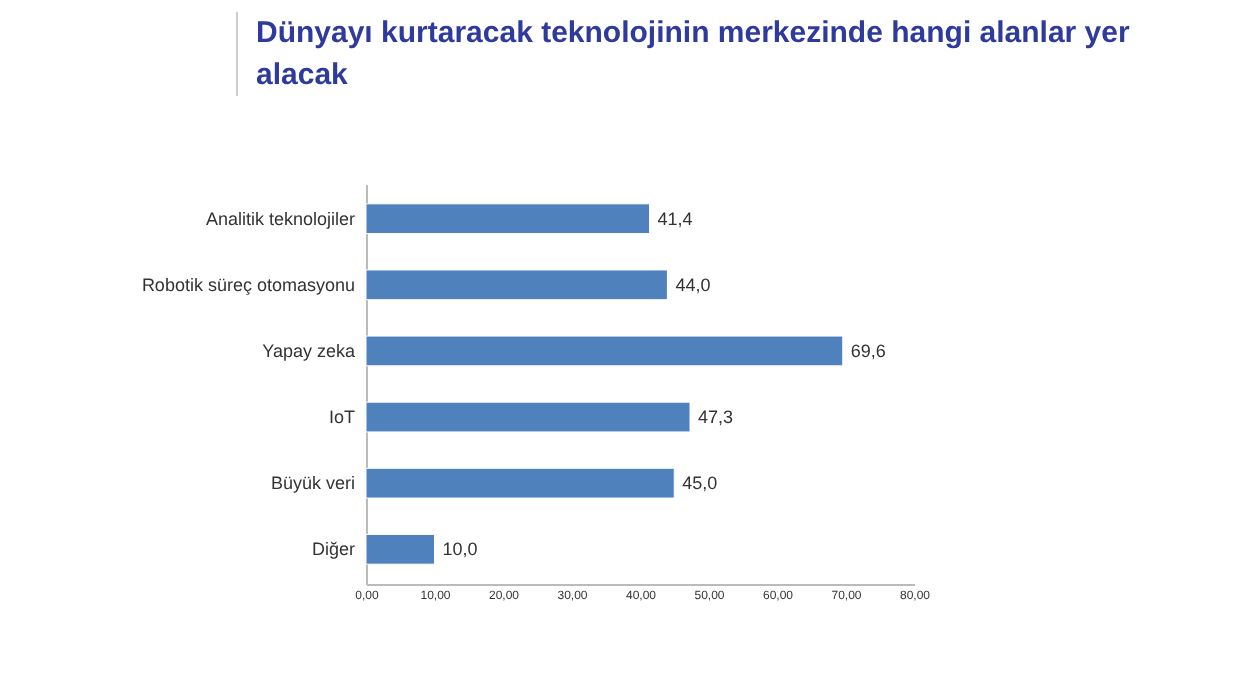  I want to click on chart-title: Dünyayı kurtaracak teknolojinin merkezinde hangi alanlar yer alacak, so click(686, 54).